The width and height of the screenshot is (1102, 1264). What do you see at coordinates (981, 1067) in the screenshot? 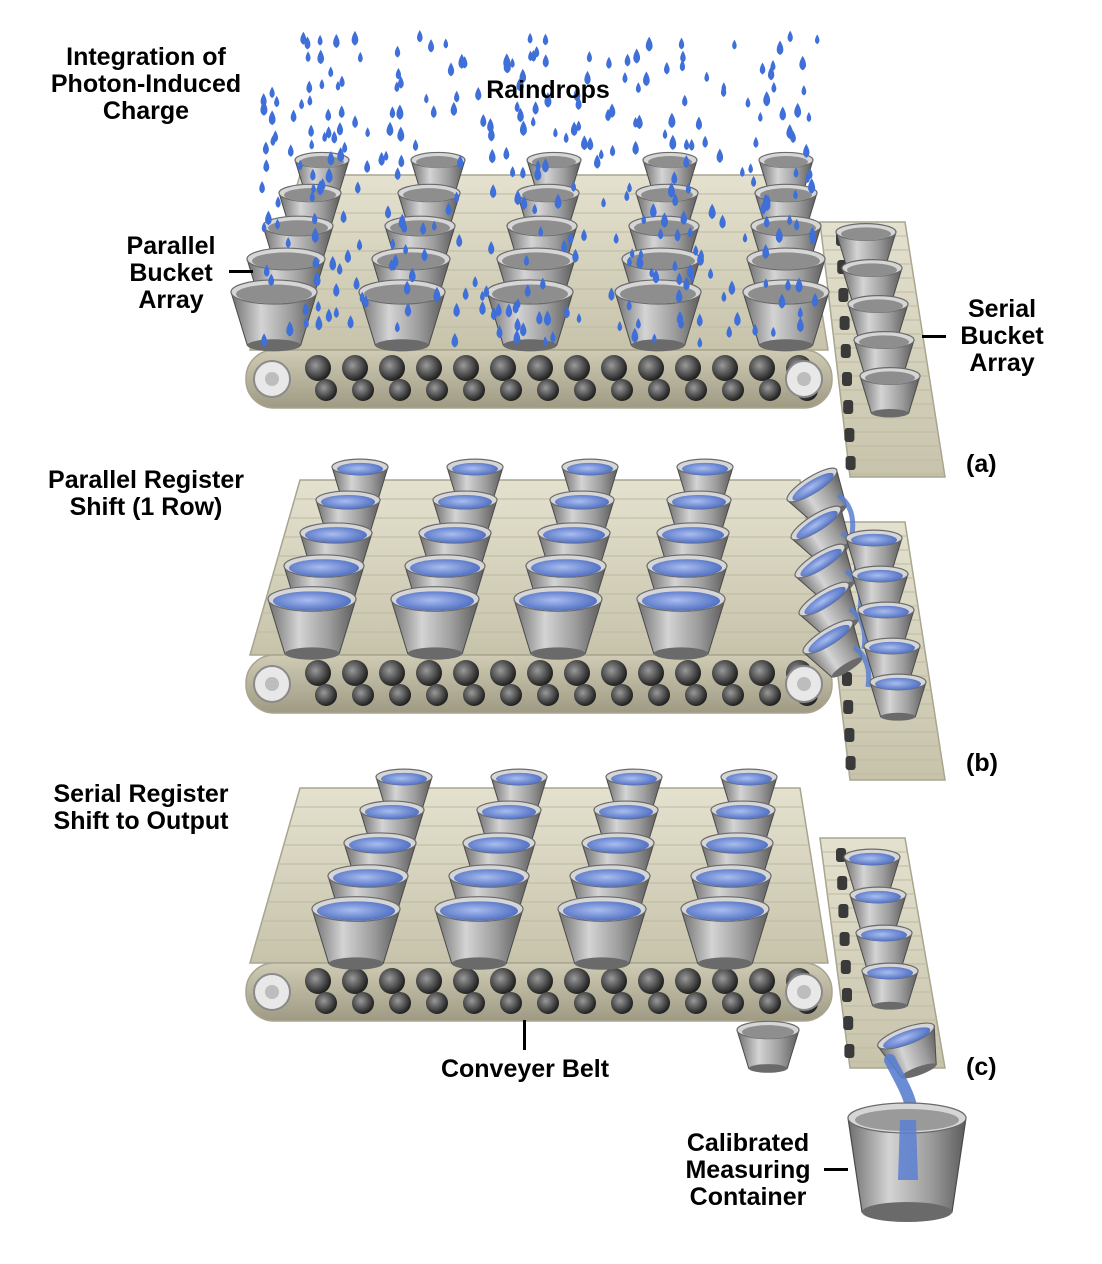
I see `panel-c-tag: (c)` at bounding box center [981, 1067].